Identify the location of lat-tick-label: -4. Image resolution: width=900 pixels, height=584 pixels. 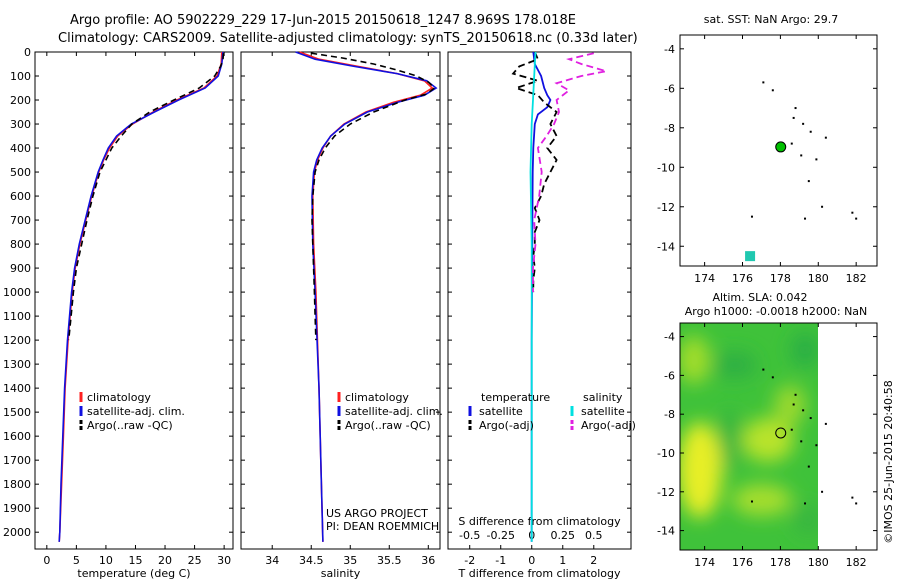
(669, 337).